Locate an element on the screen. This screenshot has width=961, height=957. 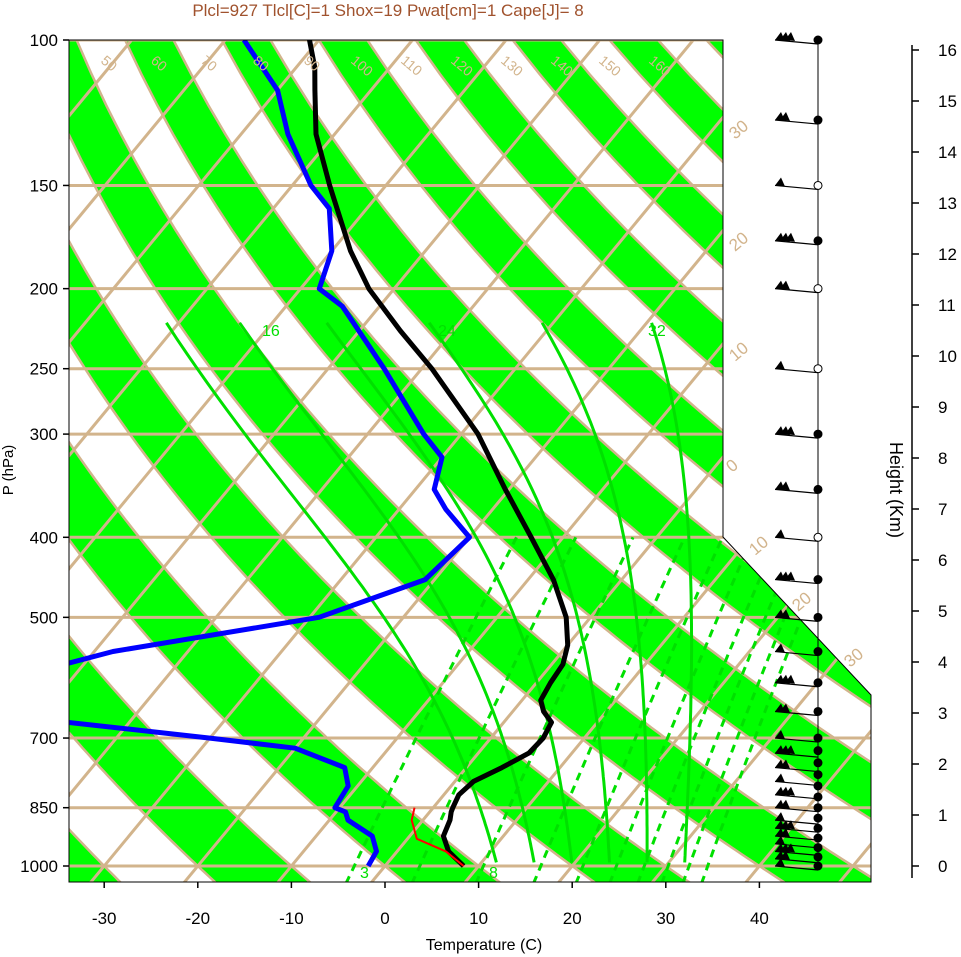
mixing-ratio-label: 3 is located at coordinates (364, 873).